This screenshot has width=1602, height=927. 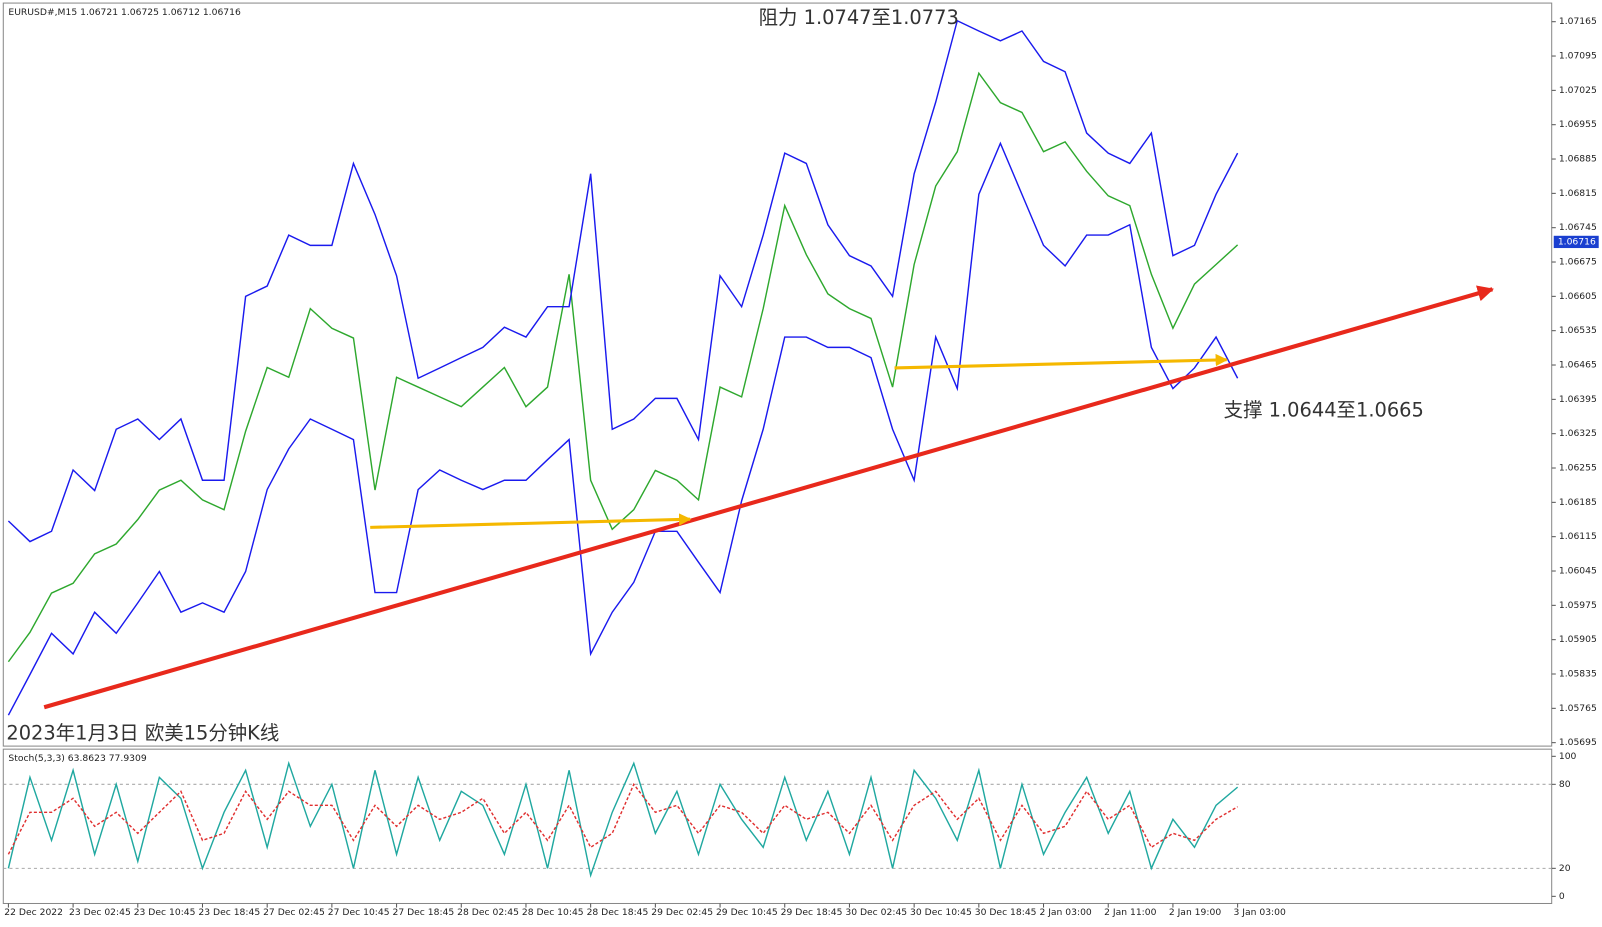 What do you see at coordinates (1578, 262) in the screenshot?
I see `y-tick-label: 1.06675` at bounding box center [1578, 262].